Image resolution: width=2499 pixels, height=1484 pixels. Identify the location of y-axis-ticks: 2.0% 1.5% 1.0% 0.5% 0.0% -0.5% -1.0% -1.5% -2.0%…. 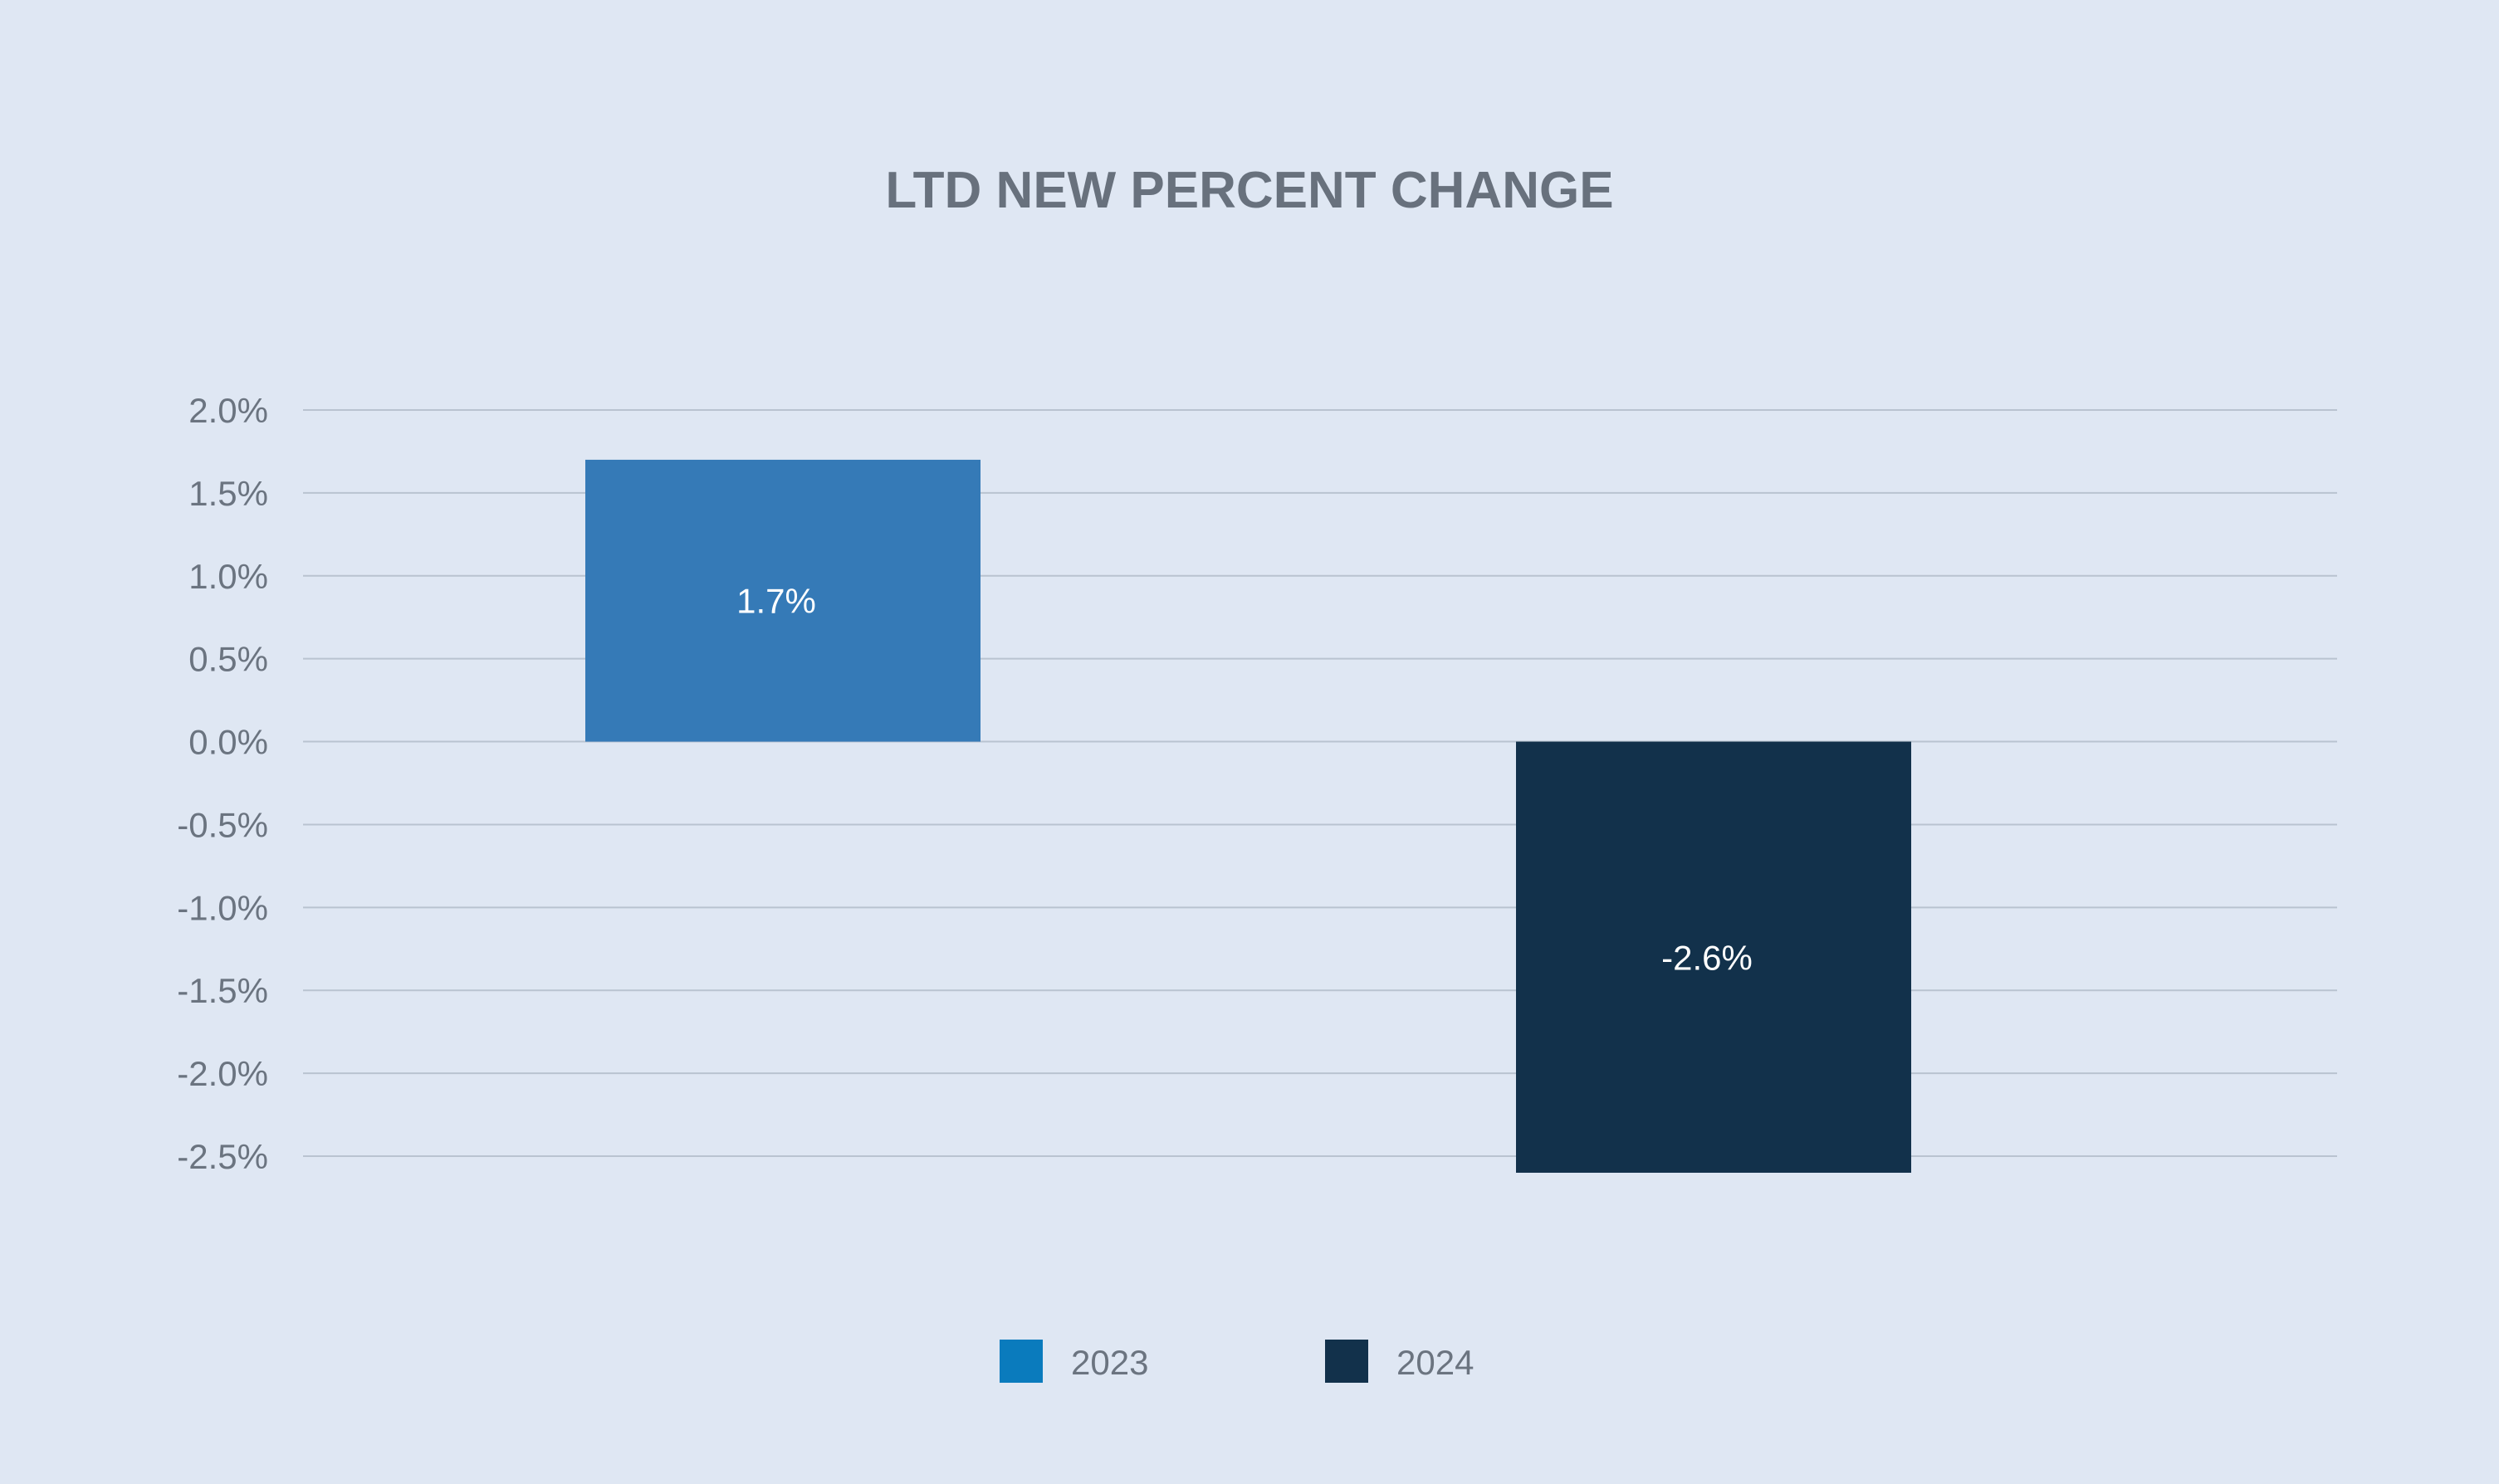
(222, 783).